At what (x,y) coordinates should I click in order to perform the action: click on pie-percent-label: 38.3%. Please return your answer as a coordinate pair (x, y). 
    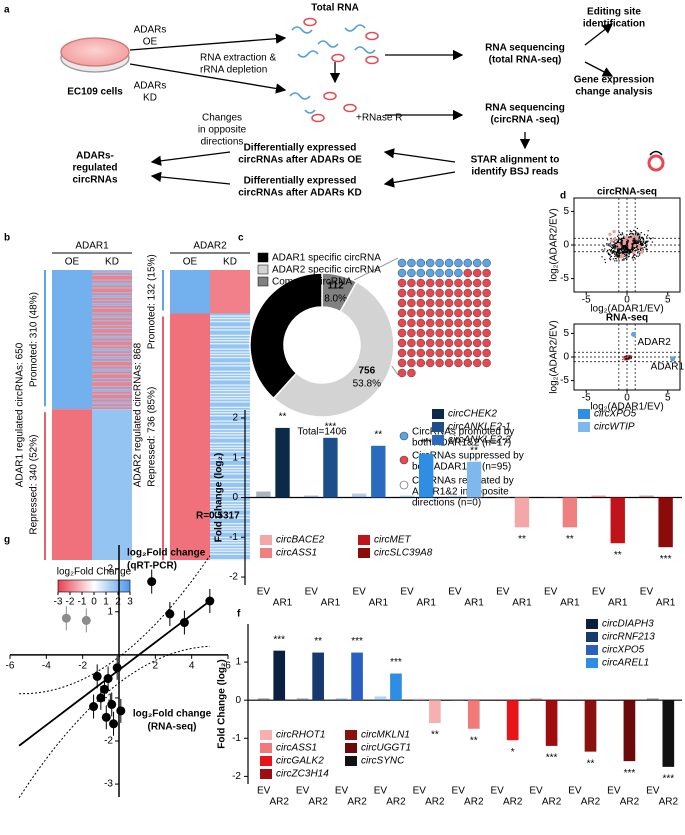
    Looking at the image, I should click on (271, 332).